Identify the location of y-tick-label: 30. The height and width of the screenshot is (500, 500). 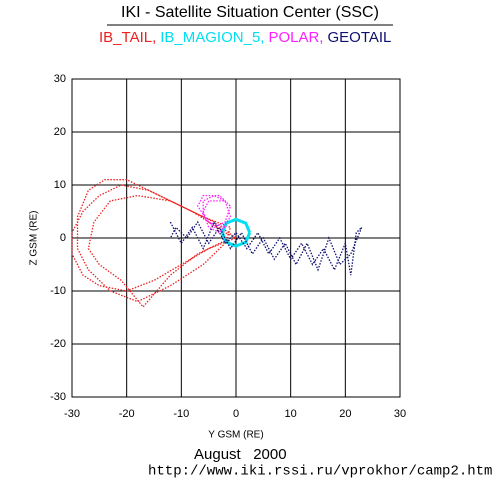
(60, 79).